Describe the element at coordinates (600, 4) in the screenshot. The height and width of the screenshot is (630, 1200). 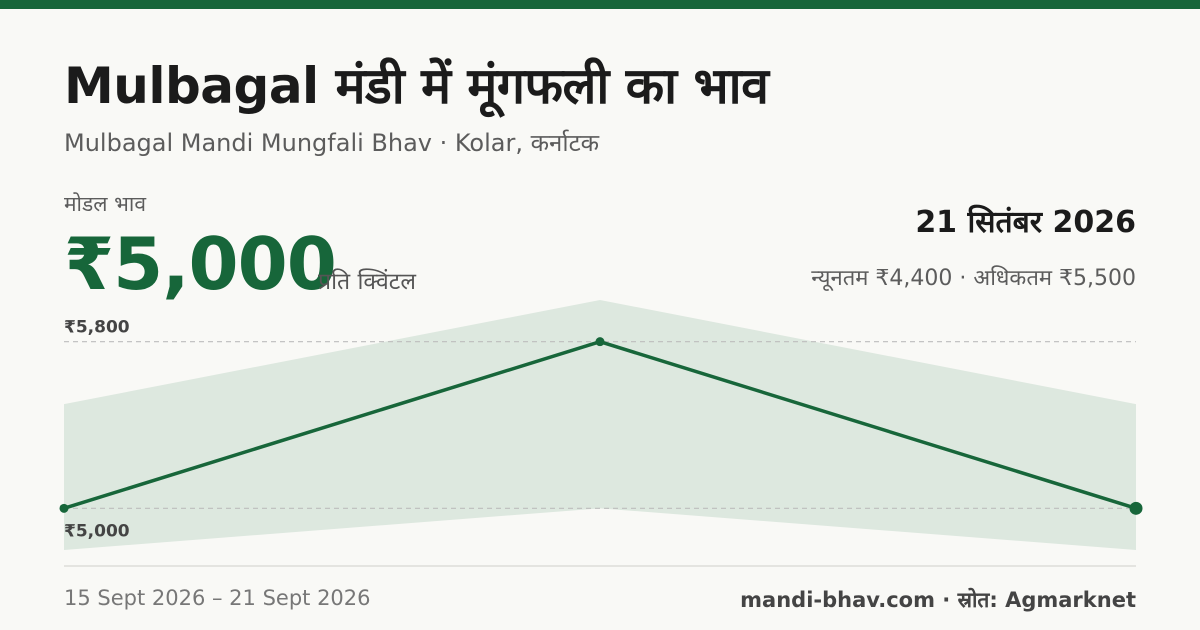
I see `top-accent-bar` at that location.